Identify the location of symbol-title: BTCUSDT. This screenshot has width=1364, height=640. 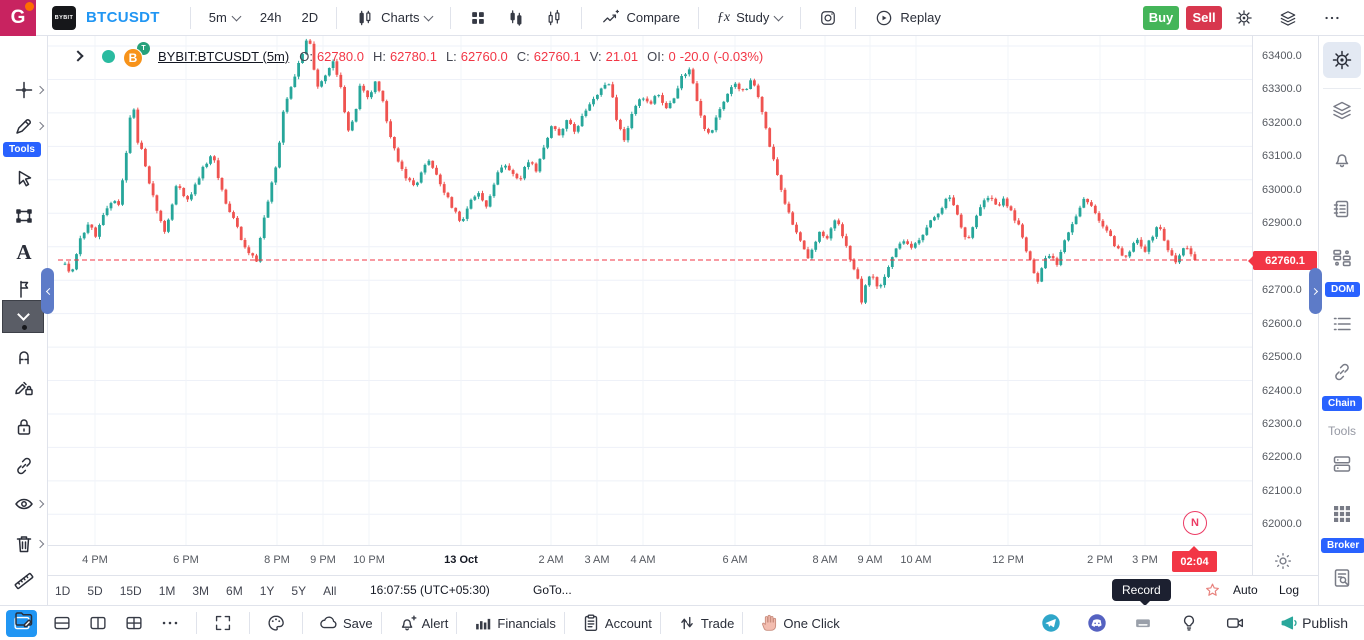
(123, 17).